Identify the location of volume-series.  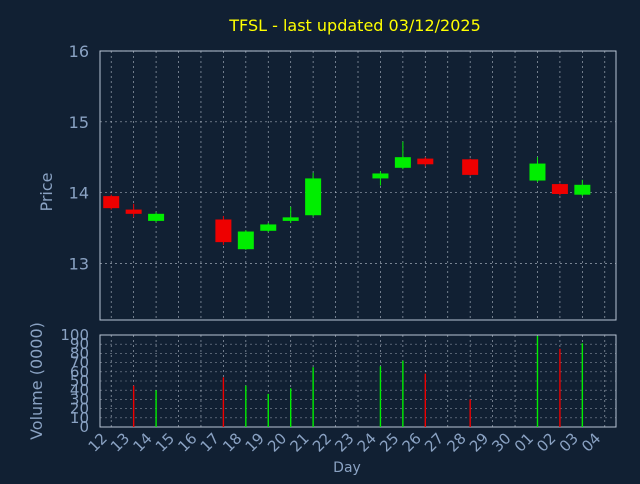
(358, 381).